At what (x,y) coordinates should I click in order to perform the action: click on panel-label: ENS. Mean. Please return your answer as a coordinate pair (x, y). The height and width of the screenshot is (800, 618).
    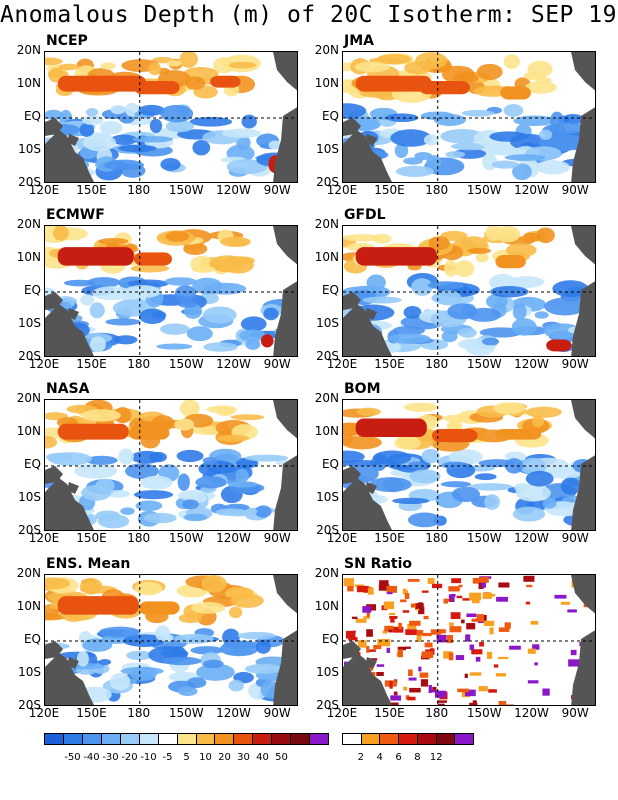
    Looking at the image, I should click on (88, 564).